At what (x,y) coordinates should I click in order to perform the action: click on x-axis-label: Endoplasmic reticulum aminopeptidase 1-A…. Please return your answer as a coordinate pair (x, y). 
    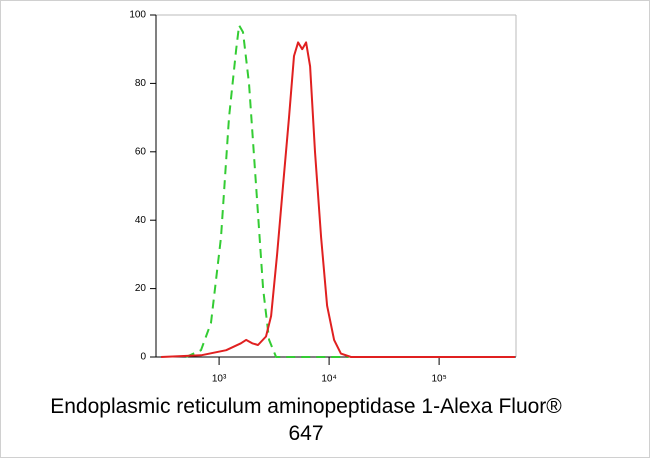
    Looking at the image, I should click on (306, 420).